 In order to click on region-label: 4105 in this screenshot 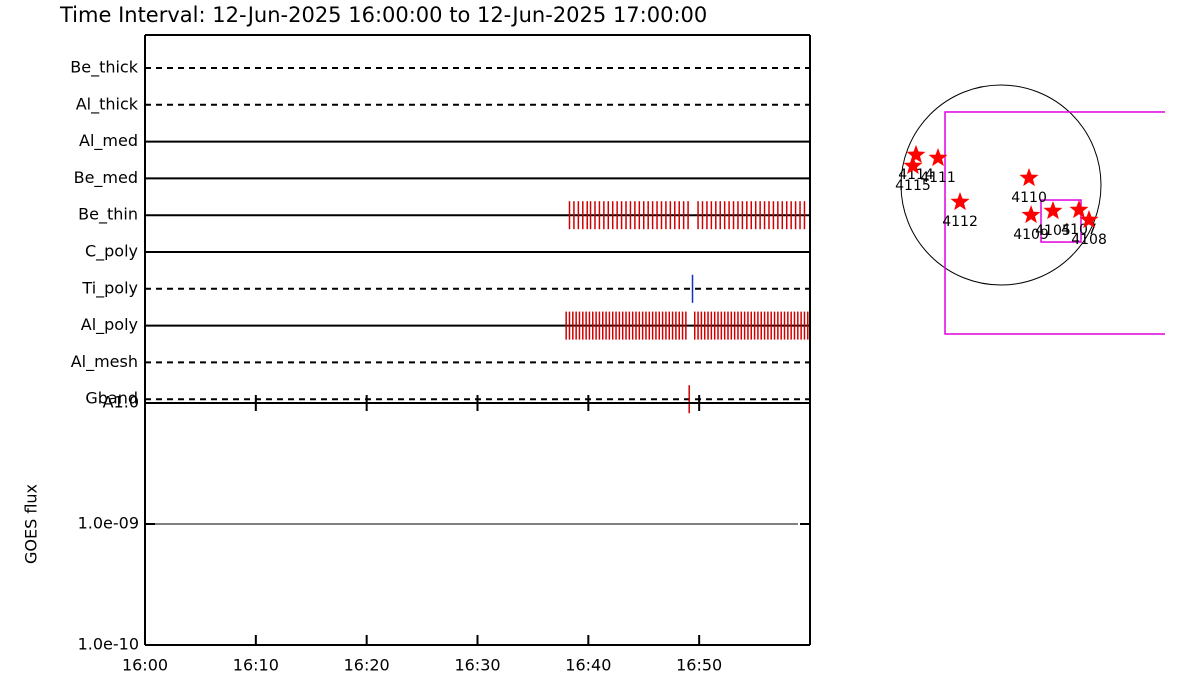, I will do `click(1053, 231)`.